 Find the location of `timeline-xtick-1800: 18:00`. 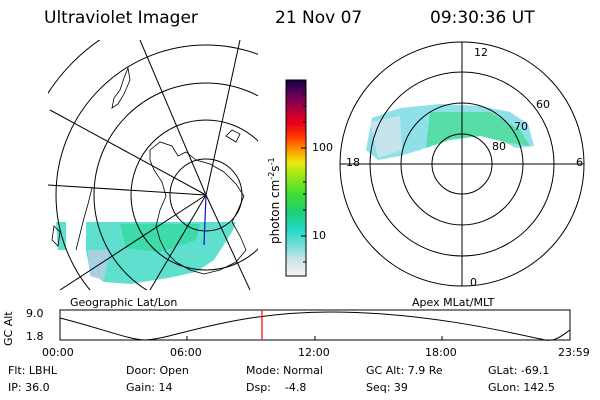

timeline-xtick-1800: 18:00 is located at coordinates (441, 352).